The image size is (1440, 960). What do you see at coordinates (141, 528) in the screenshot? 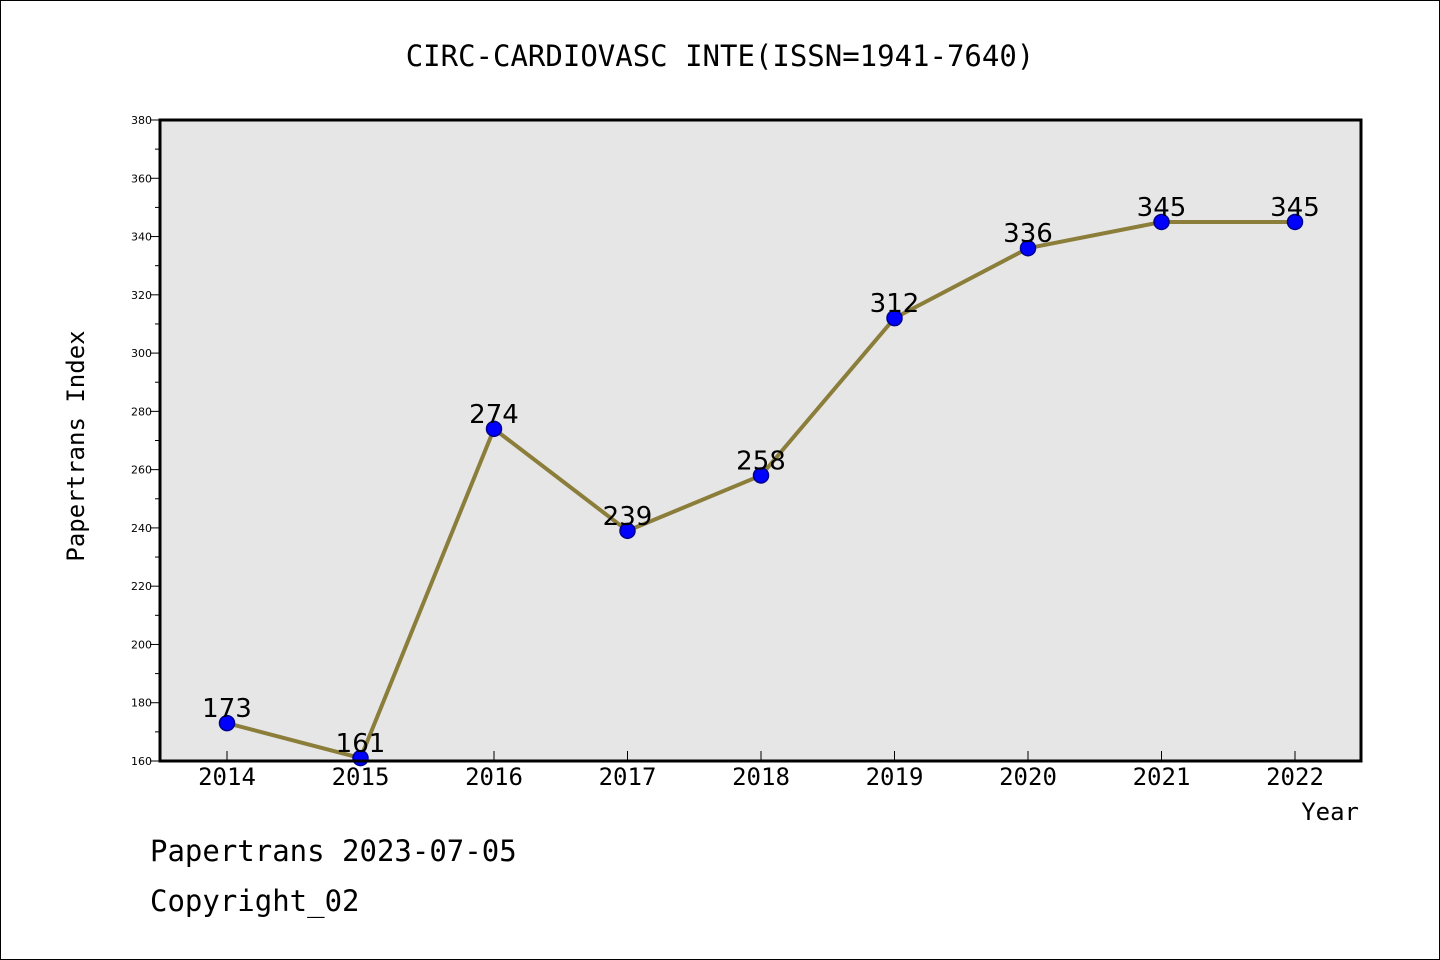
I see `y-tick-label: 240` at bounding box center [141, 528].